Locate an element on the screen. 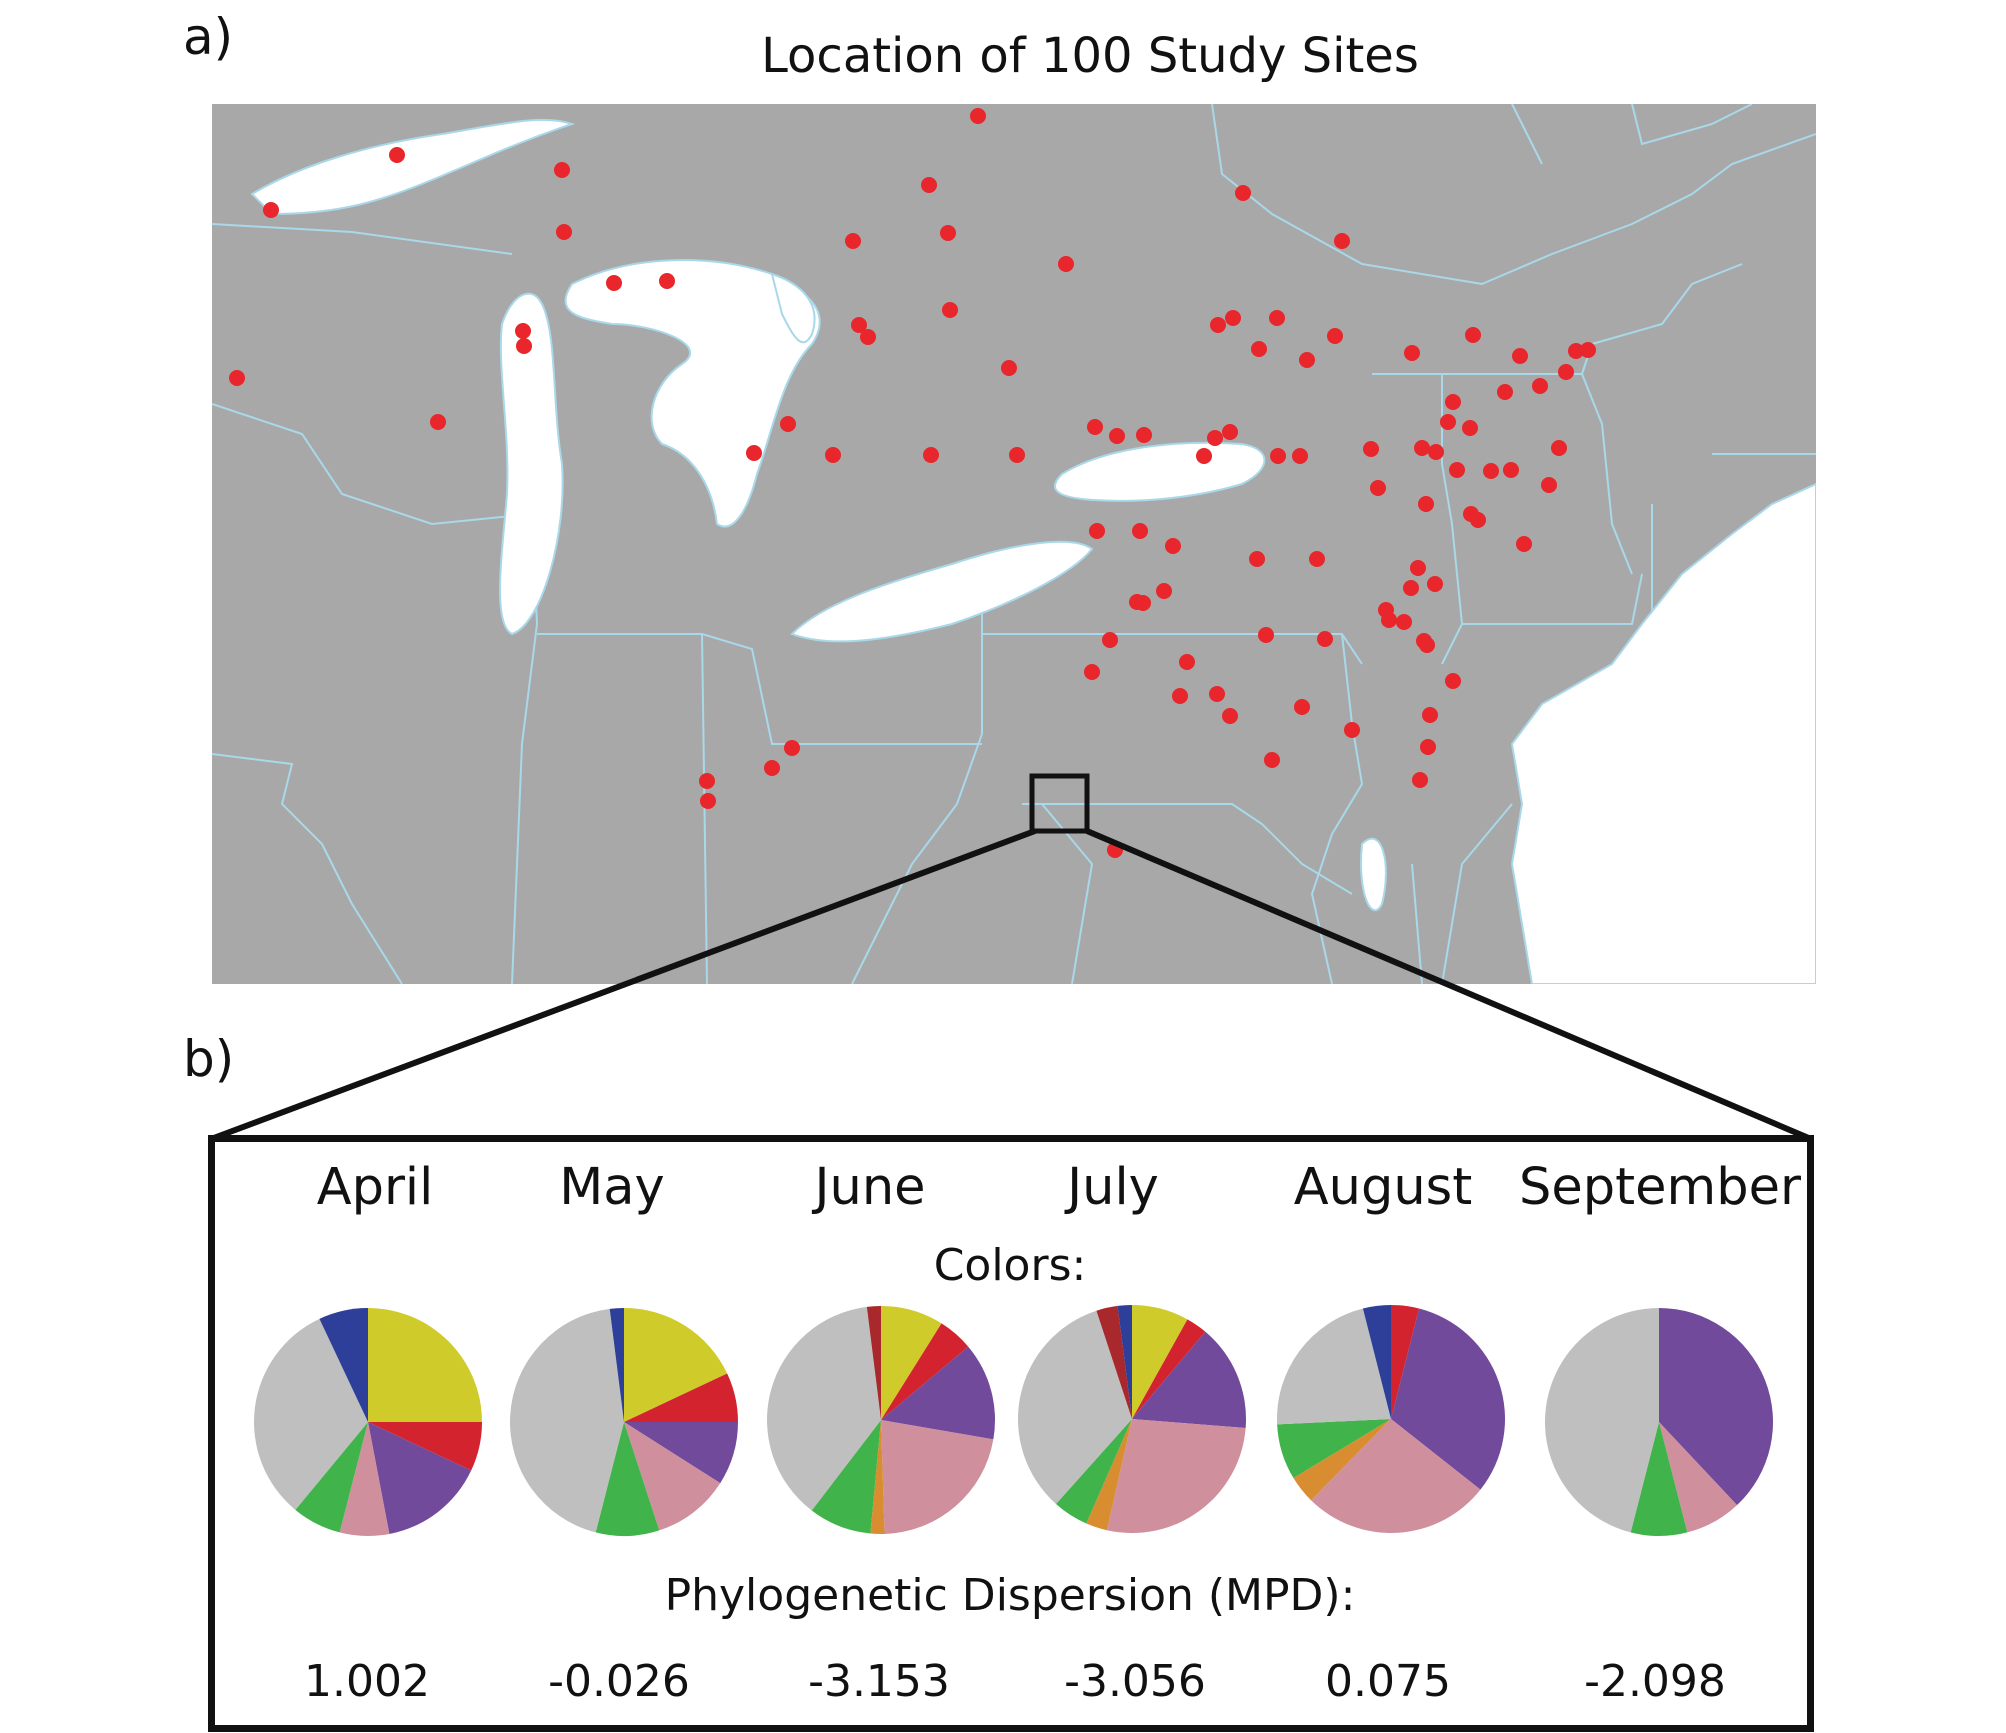  month-label: August is located at coordinates (1383, 1187).